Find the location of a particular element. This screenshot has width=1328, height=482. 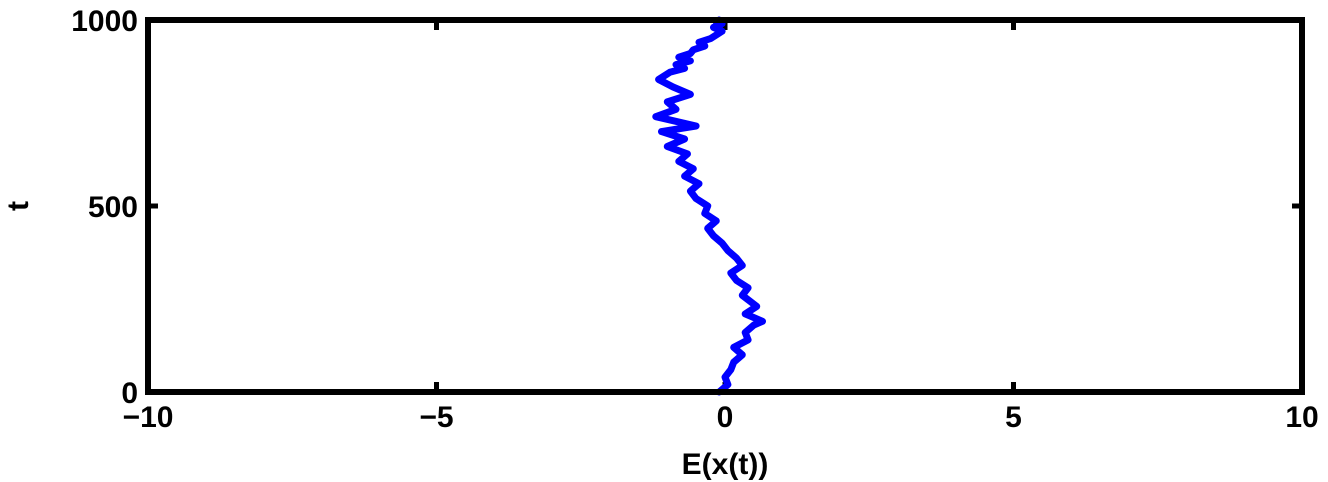

x-tick-label: −10 is located at coordinates (148, 417).